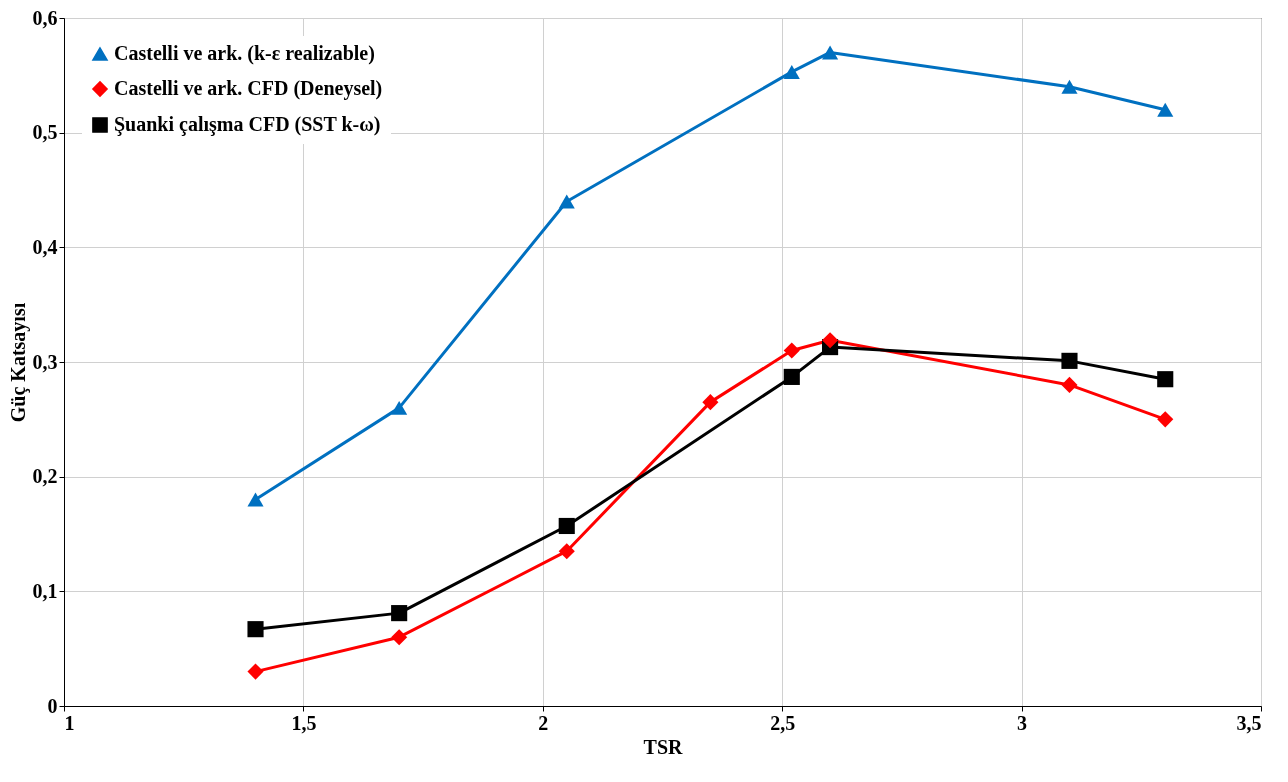 Image resolution: width=1288 pixels, height=782 pixels. What do you see at coordinates (45, 476) in the screenshot?
I see `y-tick-label: 0,2` at bounding box center [45, 476].